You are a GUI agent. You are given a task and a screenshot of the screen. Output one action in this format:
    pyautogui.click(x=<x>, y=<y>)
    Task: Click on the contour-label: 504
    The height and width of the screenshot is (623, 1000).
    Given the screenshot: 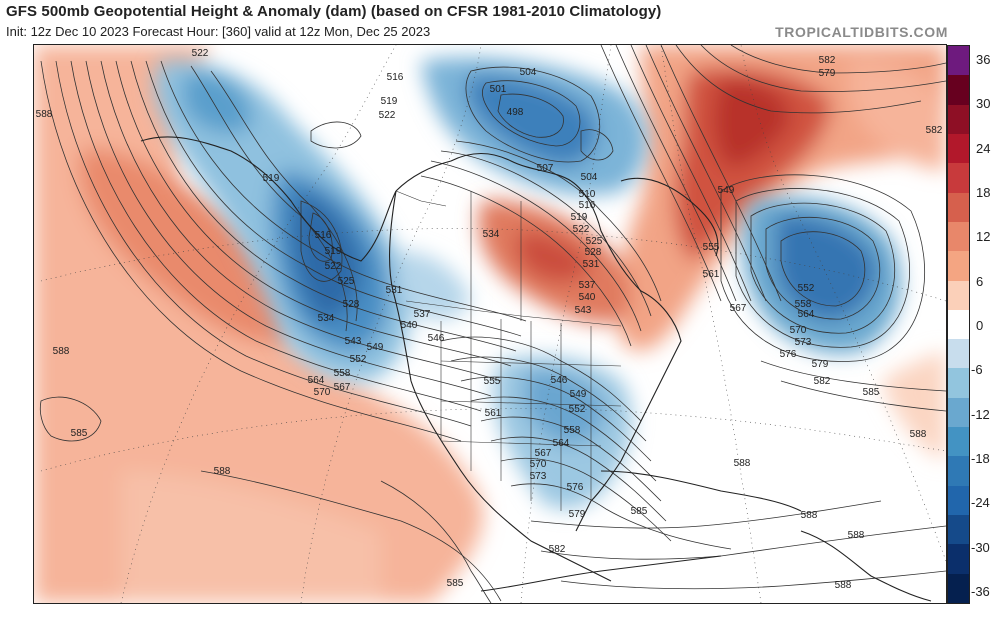 What is the action you would take?
    pyautogui.click(x=589, y=177)
    